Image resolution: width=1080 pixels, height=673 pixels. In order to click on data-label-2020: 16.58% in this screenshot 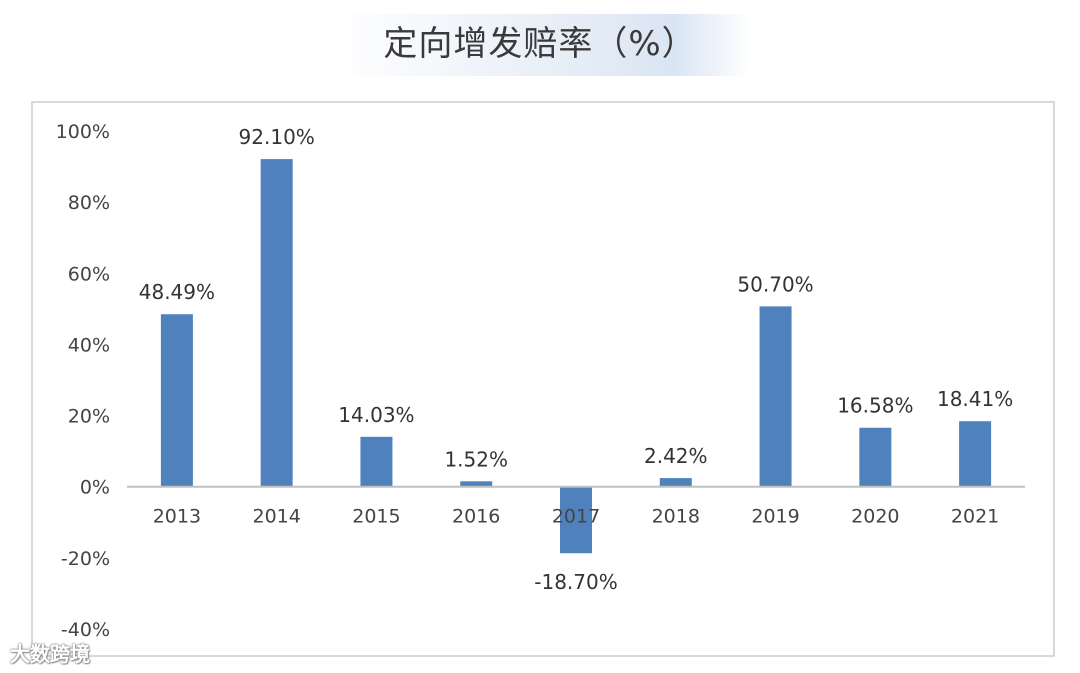, I will do `click(875, 406)`.